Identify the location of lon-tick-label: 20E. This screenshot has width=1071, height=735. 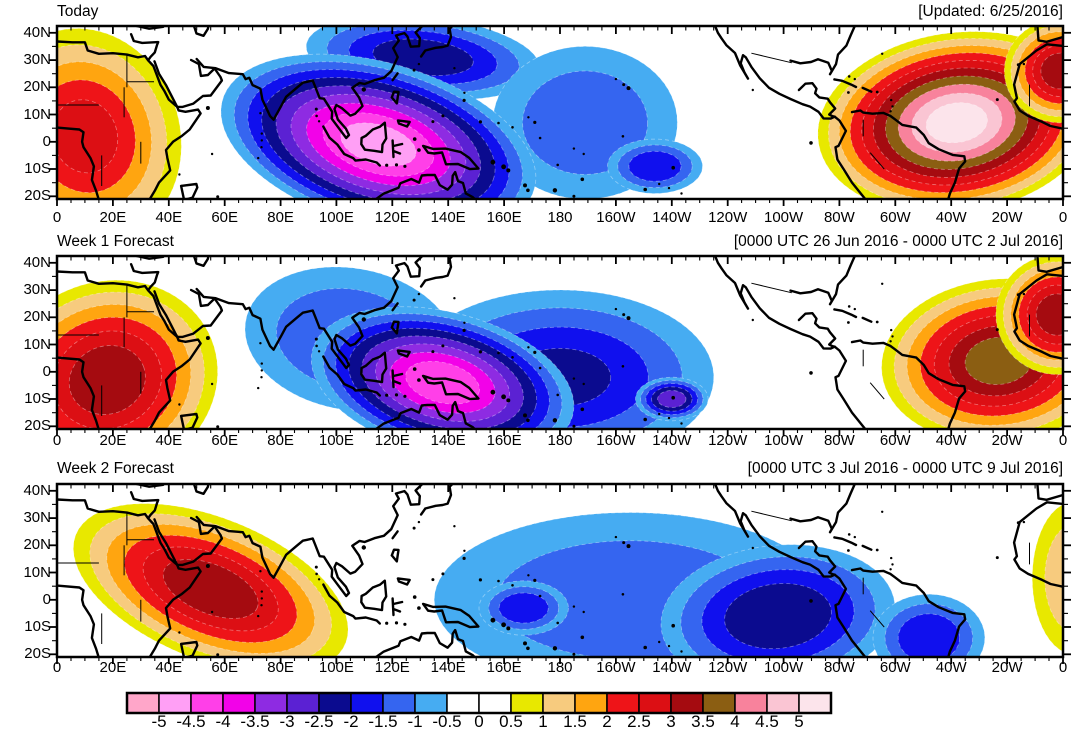
(113, 217).